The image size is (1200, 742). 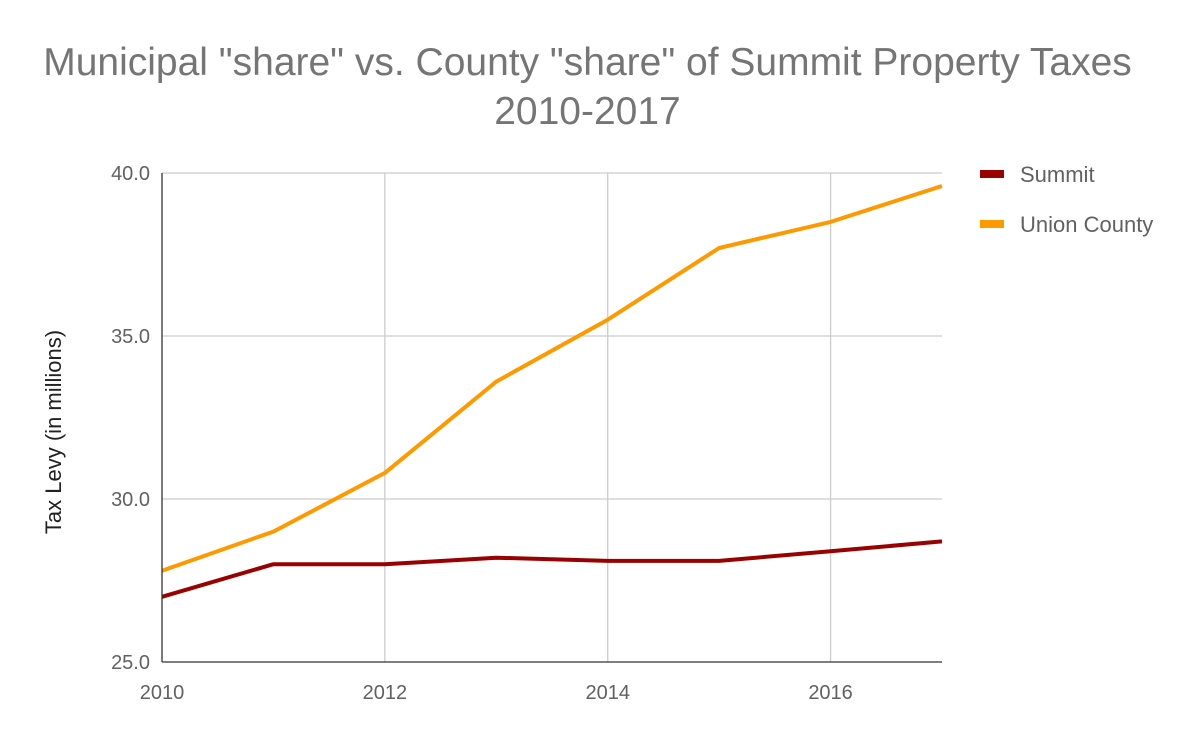 What do you see at coordinates (130, 500) in the screenshot?
I see `y-tick-label: 30.0` at bounding box center [130, 500].